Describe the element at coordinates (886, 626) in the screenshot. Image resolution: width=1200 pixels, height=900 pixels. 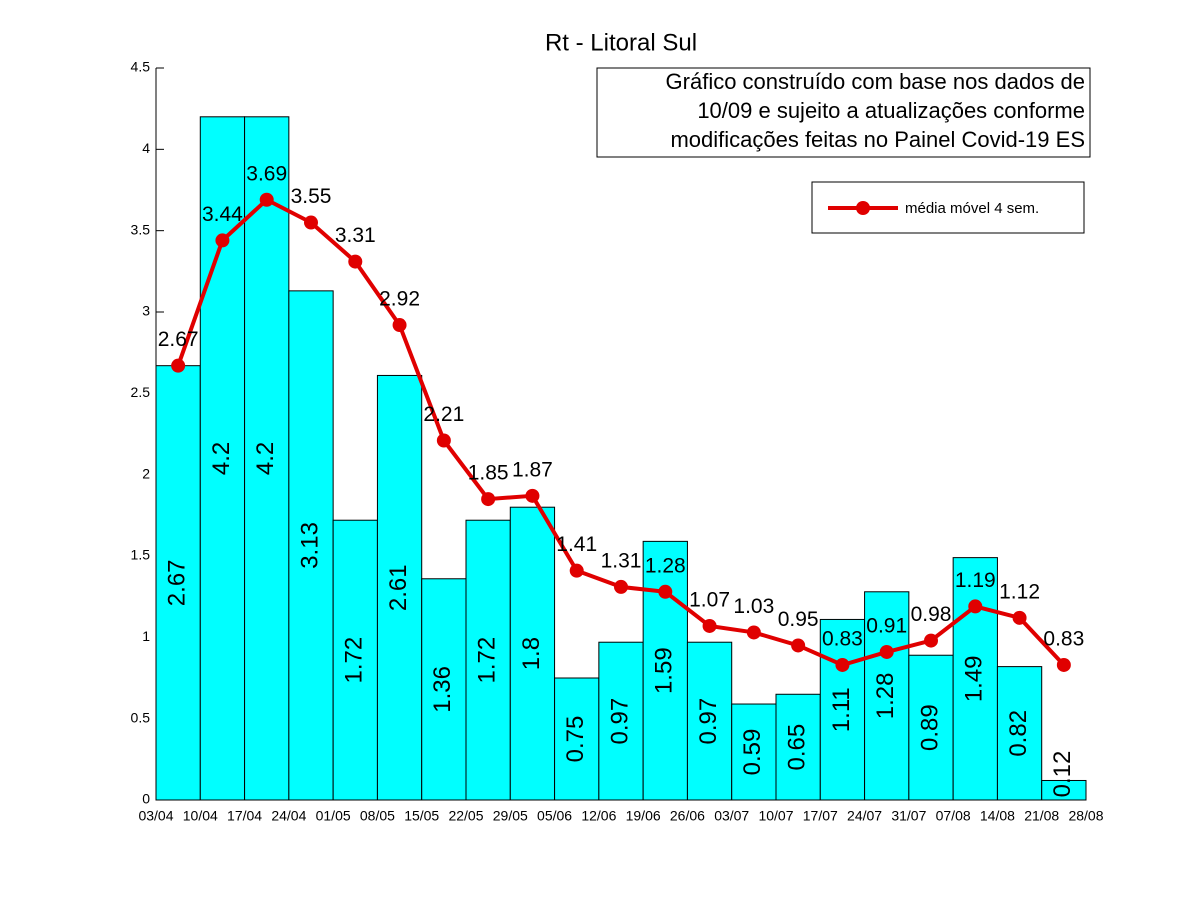
I see `line-value-label: 0.91` at that location.